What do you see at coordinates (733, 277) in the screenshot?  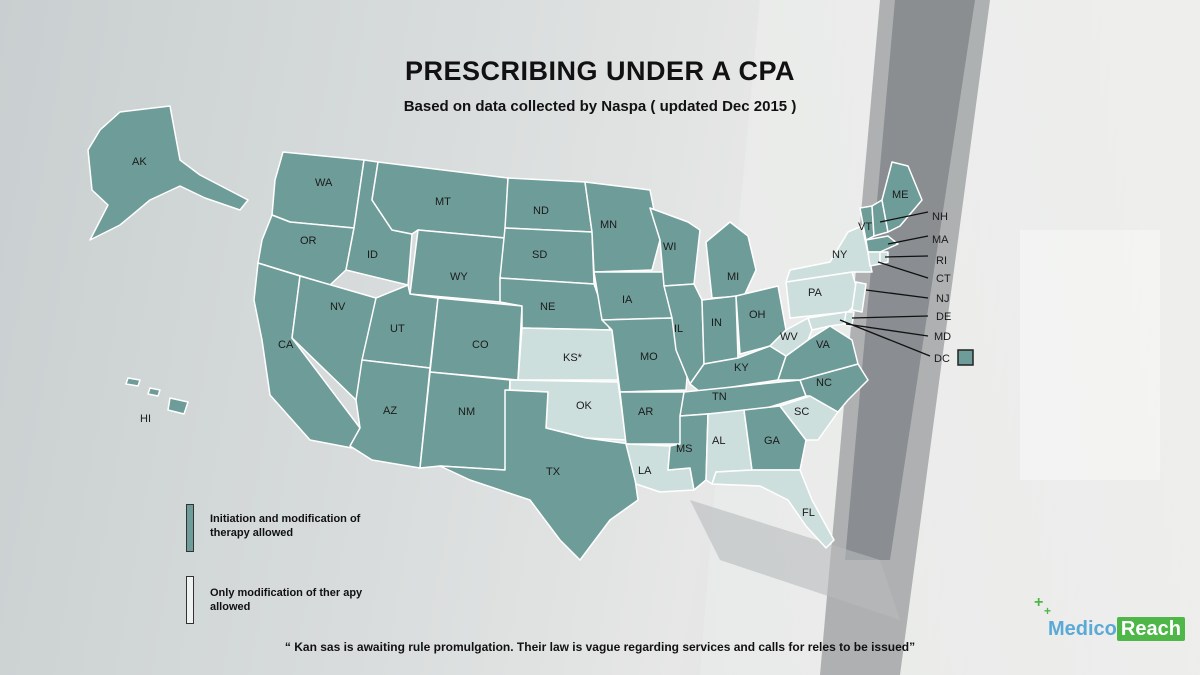 I see `label-mi: MI` at bounding box center [733, 277].